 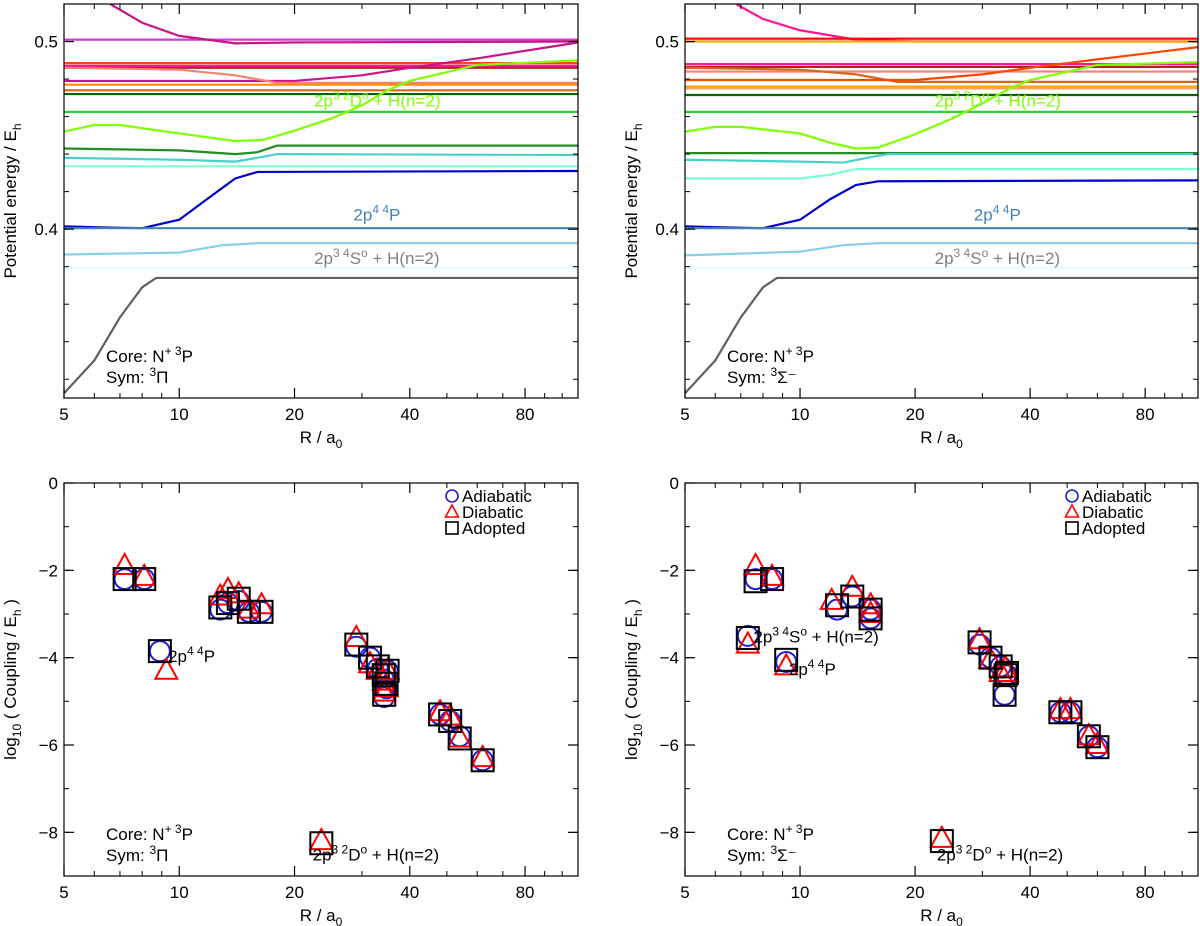 What do you see at coordinates (941, 64) in the screenshot?
I see `series-line-t8` at bounding box center [941, 64].